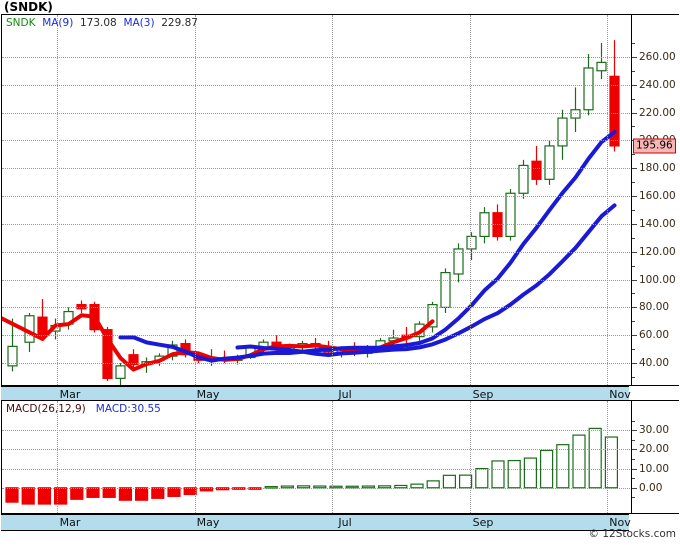  I want to click on legend-macd-indicator: MACD(26,12,9), so click(46, 409).